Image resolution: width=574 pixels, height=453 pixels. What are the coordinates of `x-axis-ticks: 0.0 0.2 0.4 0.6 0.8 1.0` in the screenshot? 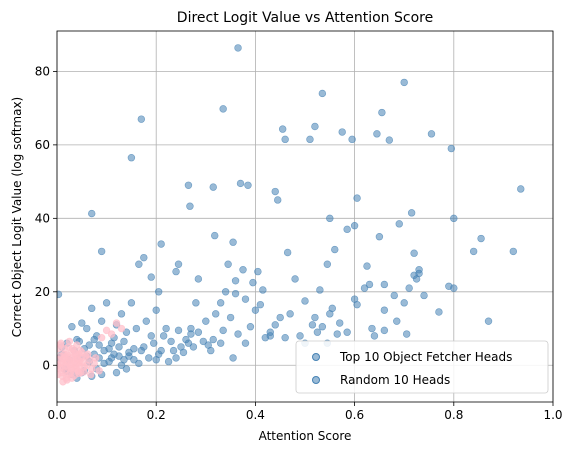 It's located at (305, 412).